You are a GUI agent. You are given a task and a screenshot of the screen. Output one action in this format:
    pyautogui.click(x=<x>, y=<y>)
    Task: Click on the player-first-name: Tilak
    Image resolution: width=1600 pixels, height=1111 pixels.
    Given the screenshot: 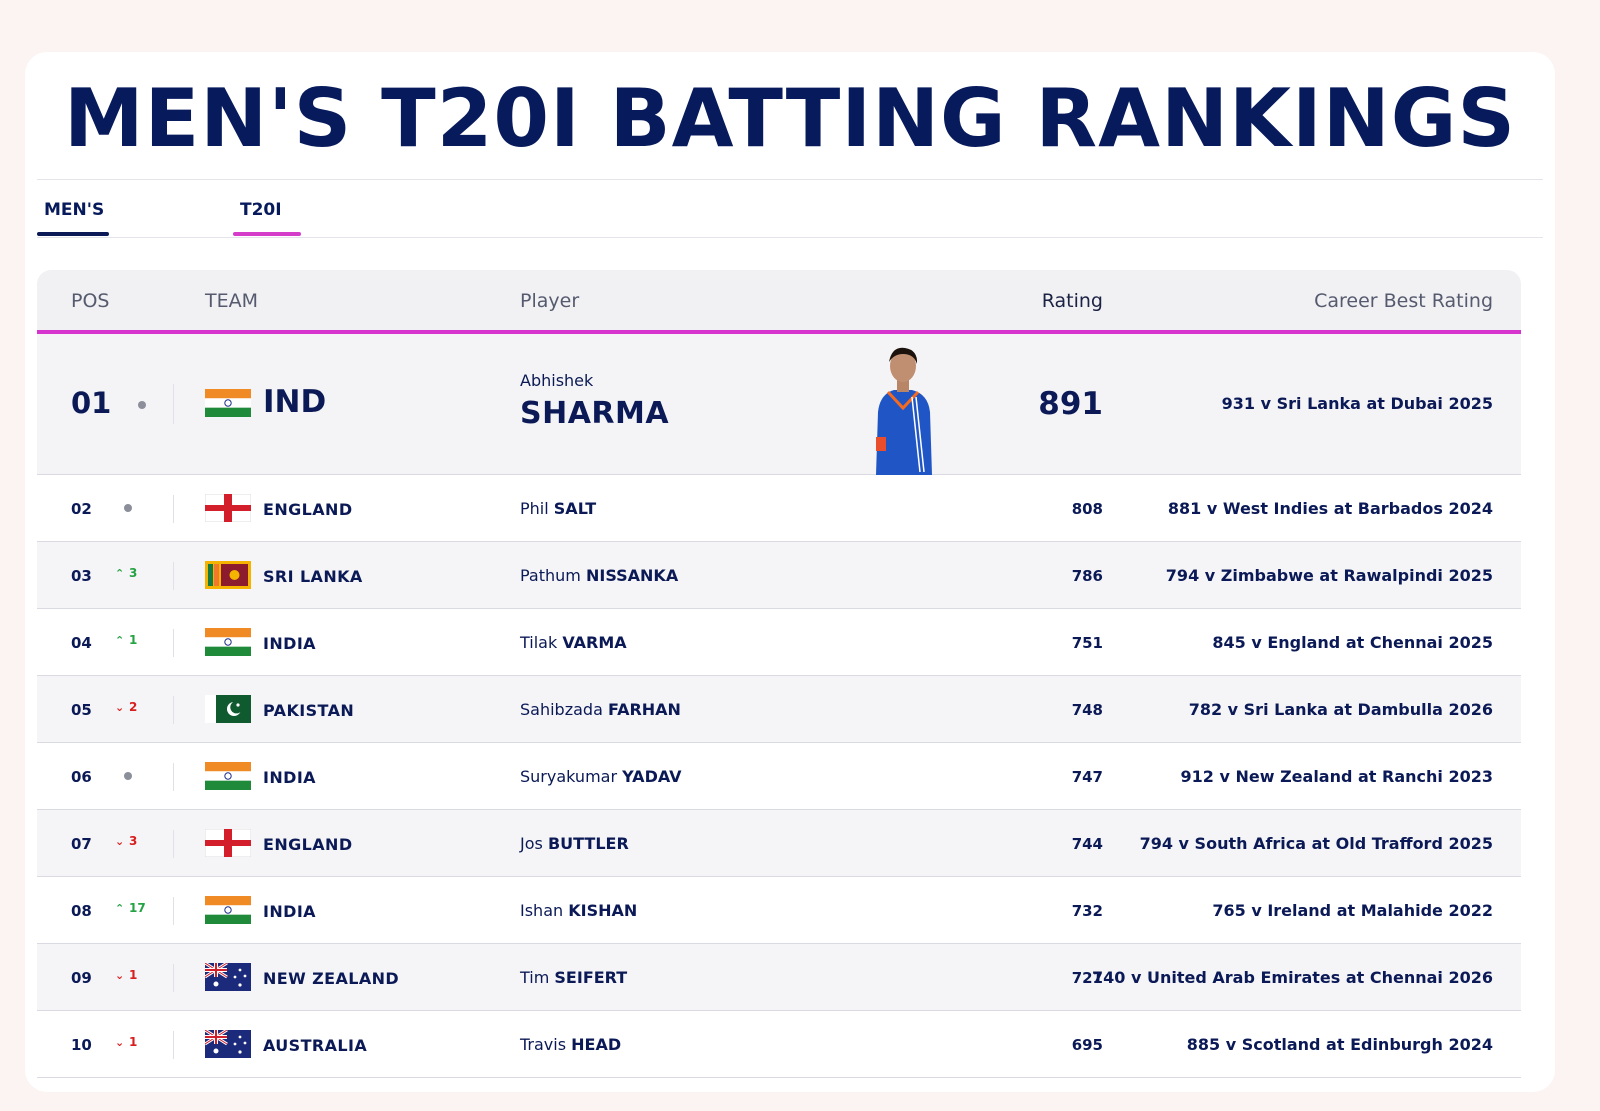 What is the action you would take?
    pyautogui.click(x=539, y=642)
    